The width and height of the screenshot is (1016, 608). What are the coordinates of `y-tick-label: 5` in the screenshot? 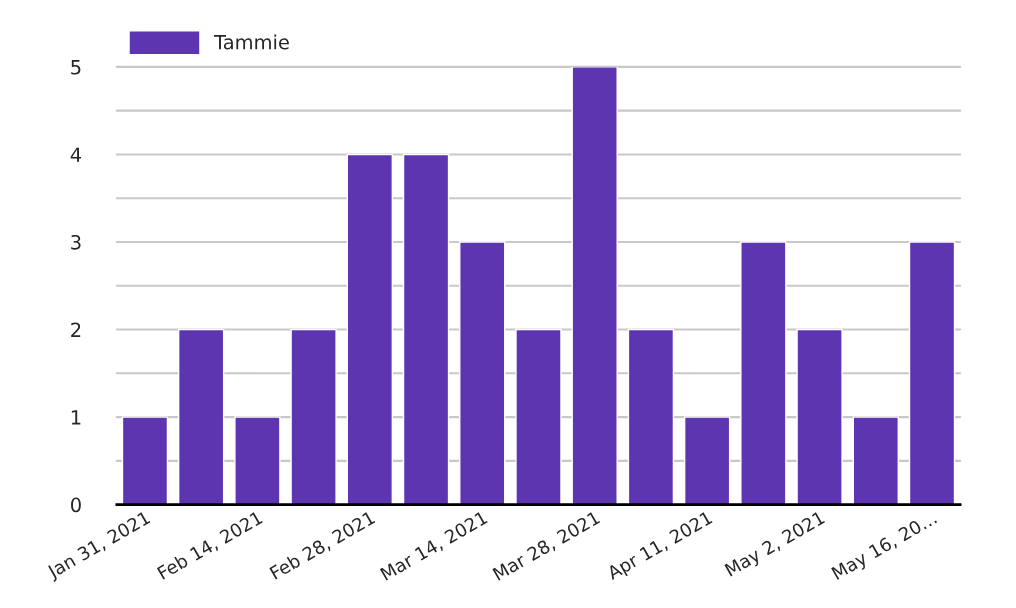 It's located at (76, 67).